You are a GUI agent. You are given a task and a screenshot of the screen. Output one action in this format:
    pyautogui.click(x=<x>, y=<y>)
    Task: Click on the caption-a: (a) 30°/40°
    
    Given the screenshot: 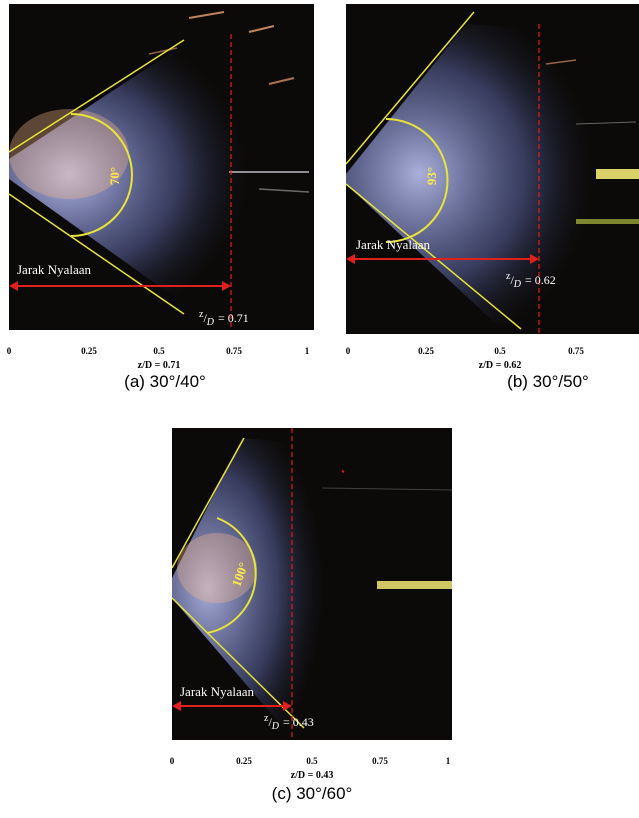 What is the action you would take?
    pyautogui.click(x=165, y=381)
    